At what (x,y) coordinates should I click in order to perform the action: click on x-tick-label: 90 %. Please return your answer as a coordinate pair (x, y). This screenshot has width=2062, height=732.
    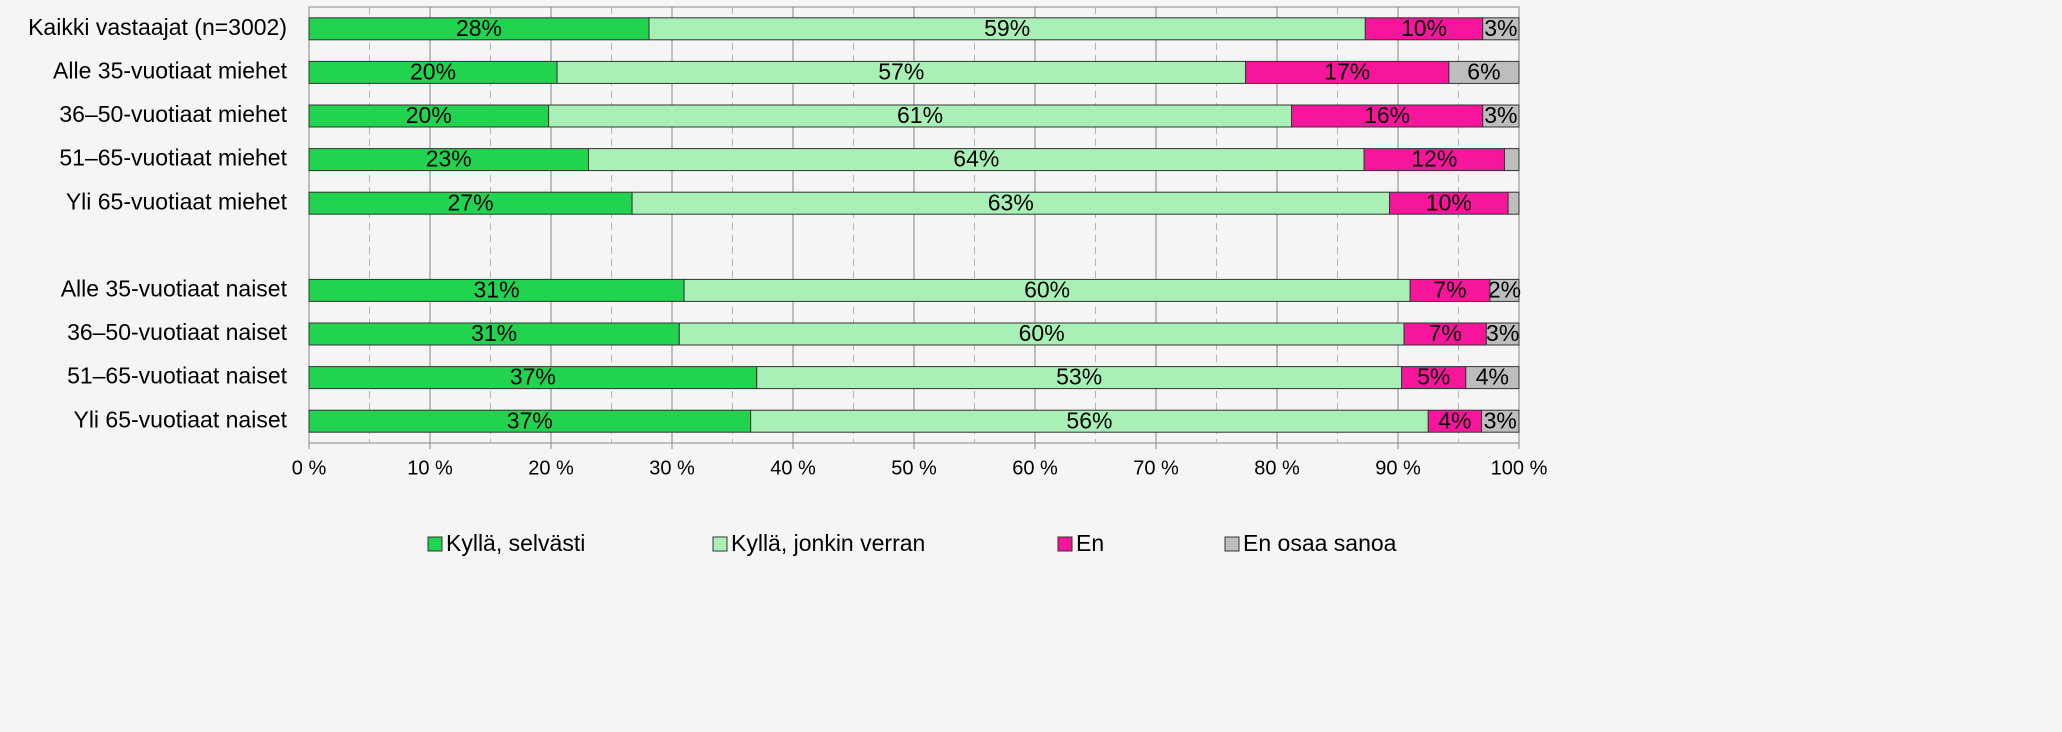
    Looking at the image, I should click on (1398, 468).